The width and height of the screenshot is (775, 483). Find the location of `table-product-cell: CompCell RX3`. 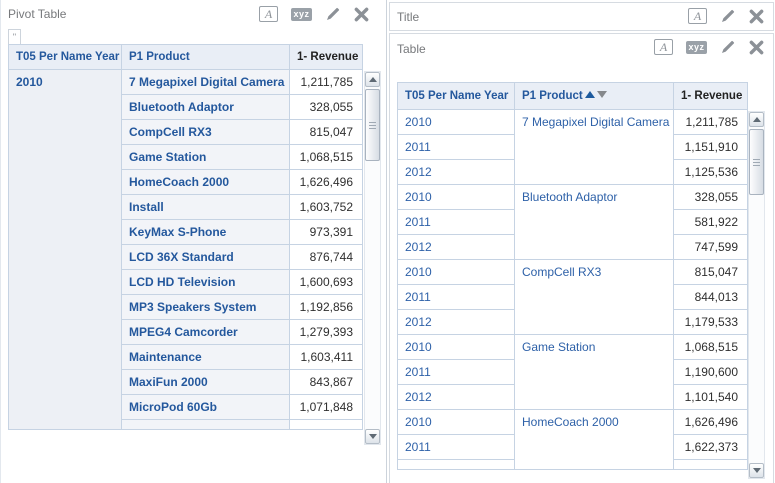

table-product-cell: CompCell RX3 is located at coordinates (594, 297).